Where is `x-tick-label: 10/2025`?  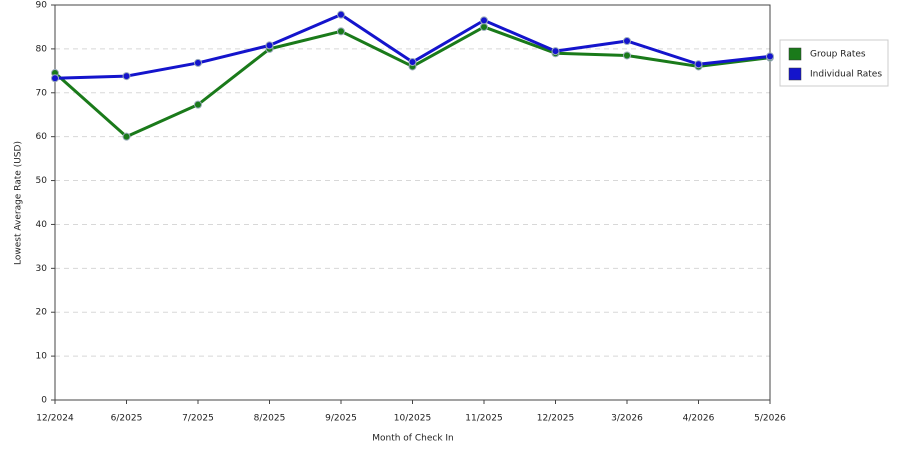
x-tick-label: 10/2025 is located at coordinates (412, 419).